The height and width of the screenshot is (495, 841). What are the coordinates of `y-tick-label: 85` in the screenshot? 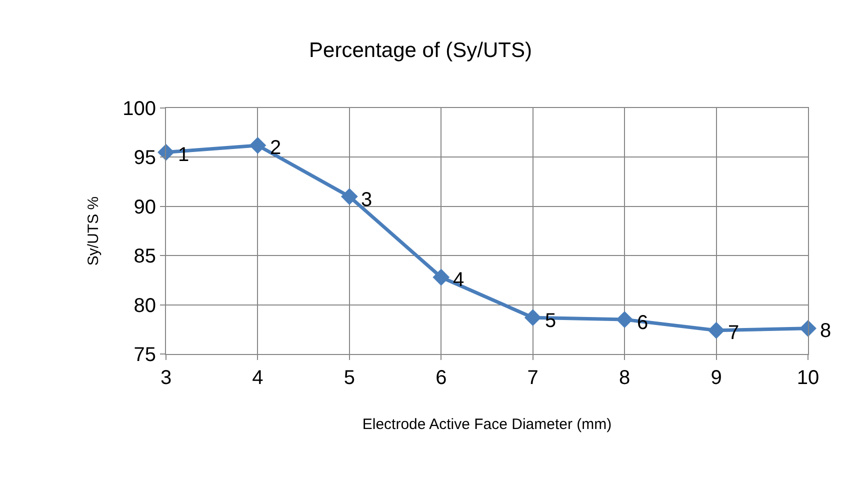 It's located at (145, 257).